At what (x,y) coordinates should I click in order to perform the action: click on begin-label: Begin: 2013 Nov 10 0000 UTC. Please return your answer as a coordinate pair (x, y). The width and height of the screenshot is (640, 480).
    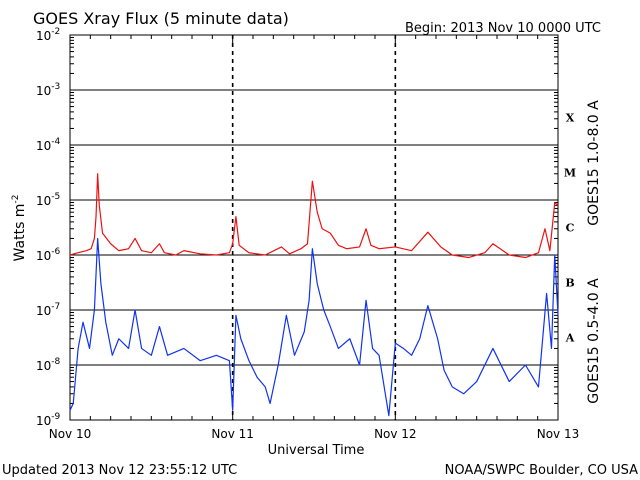
    Looking at the image, I should click on (503, 28).